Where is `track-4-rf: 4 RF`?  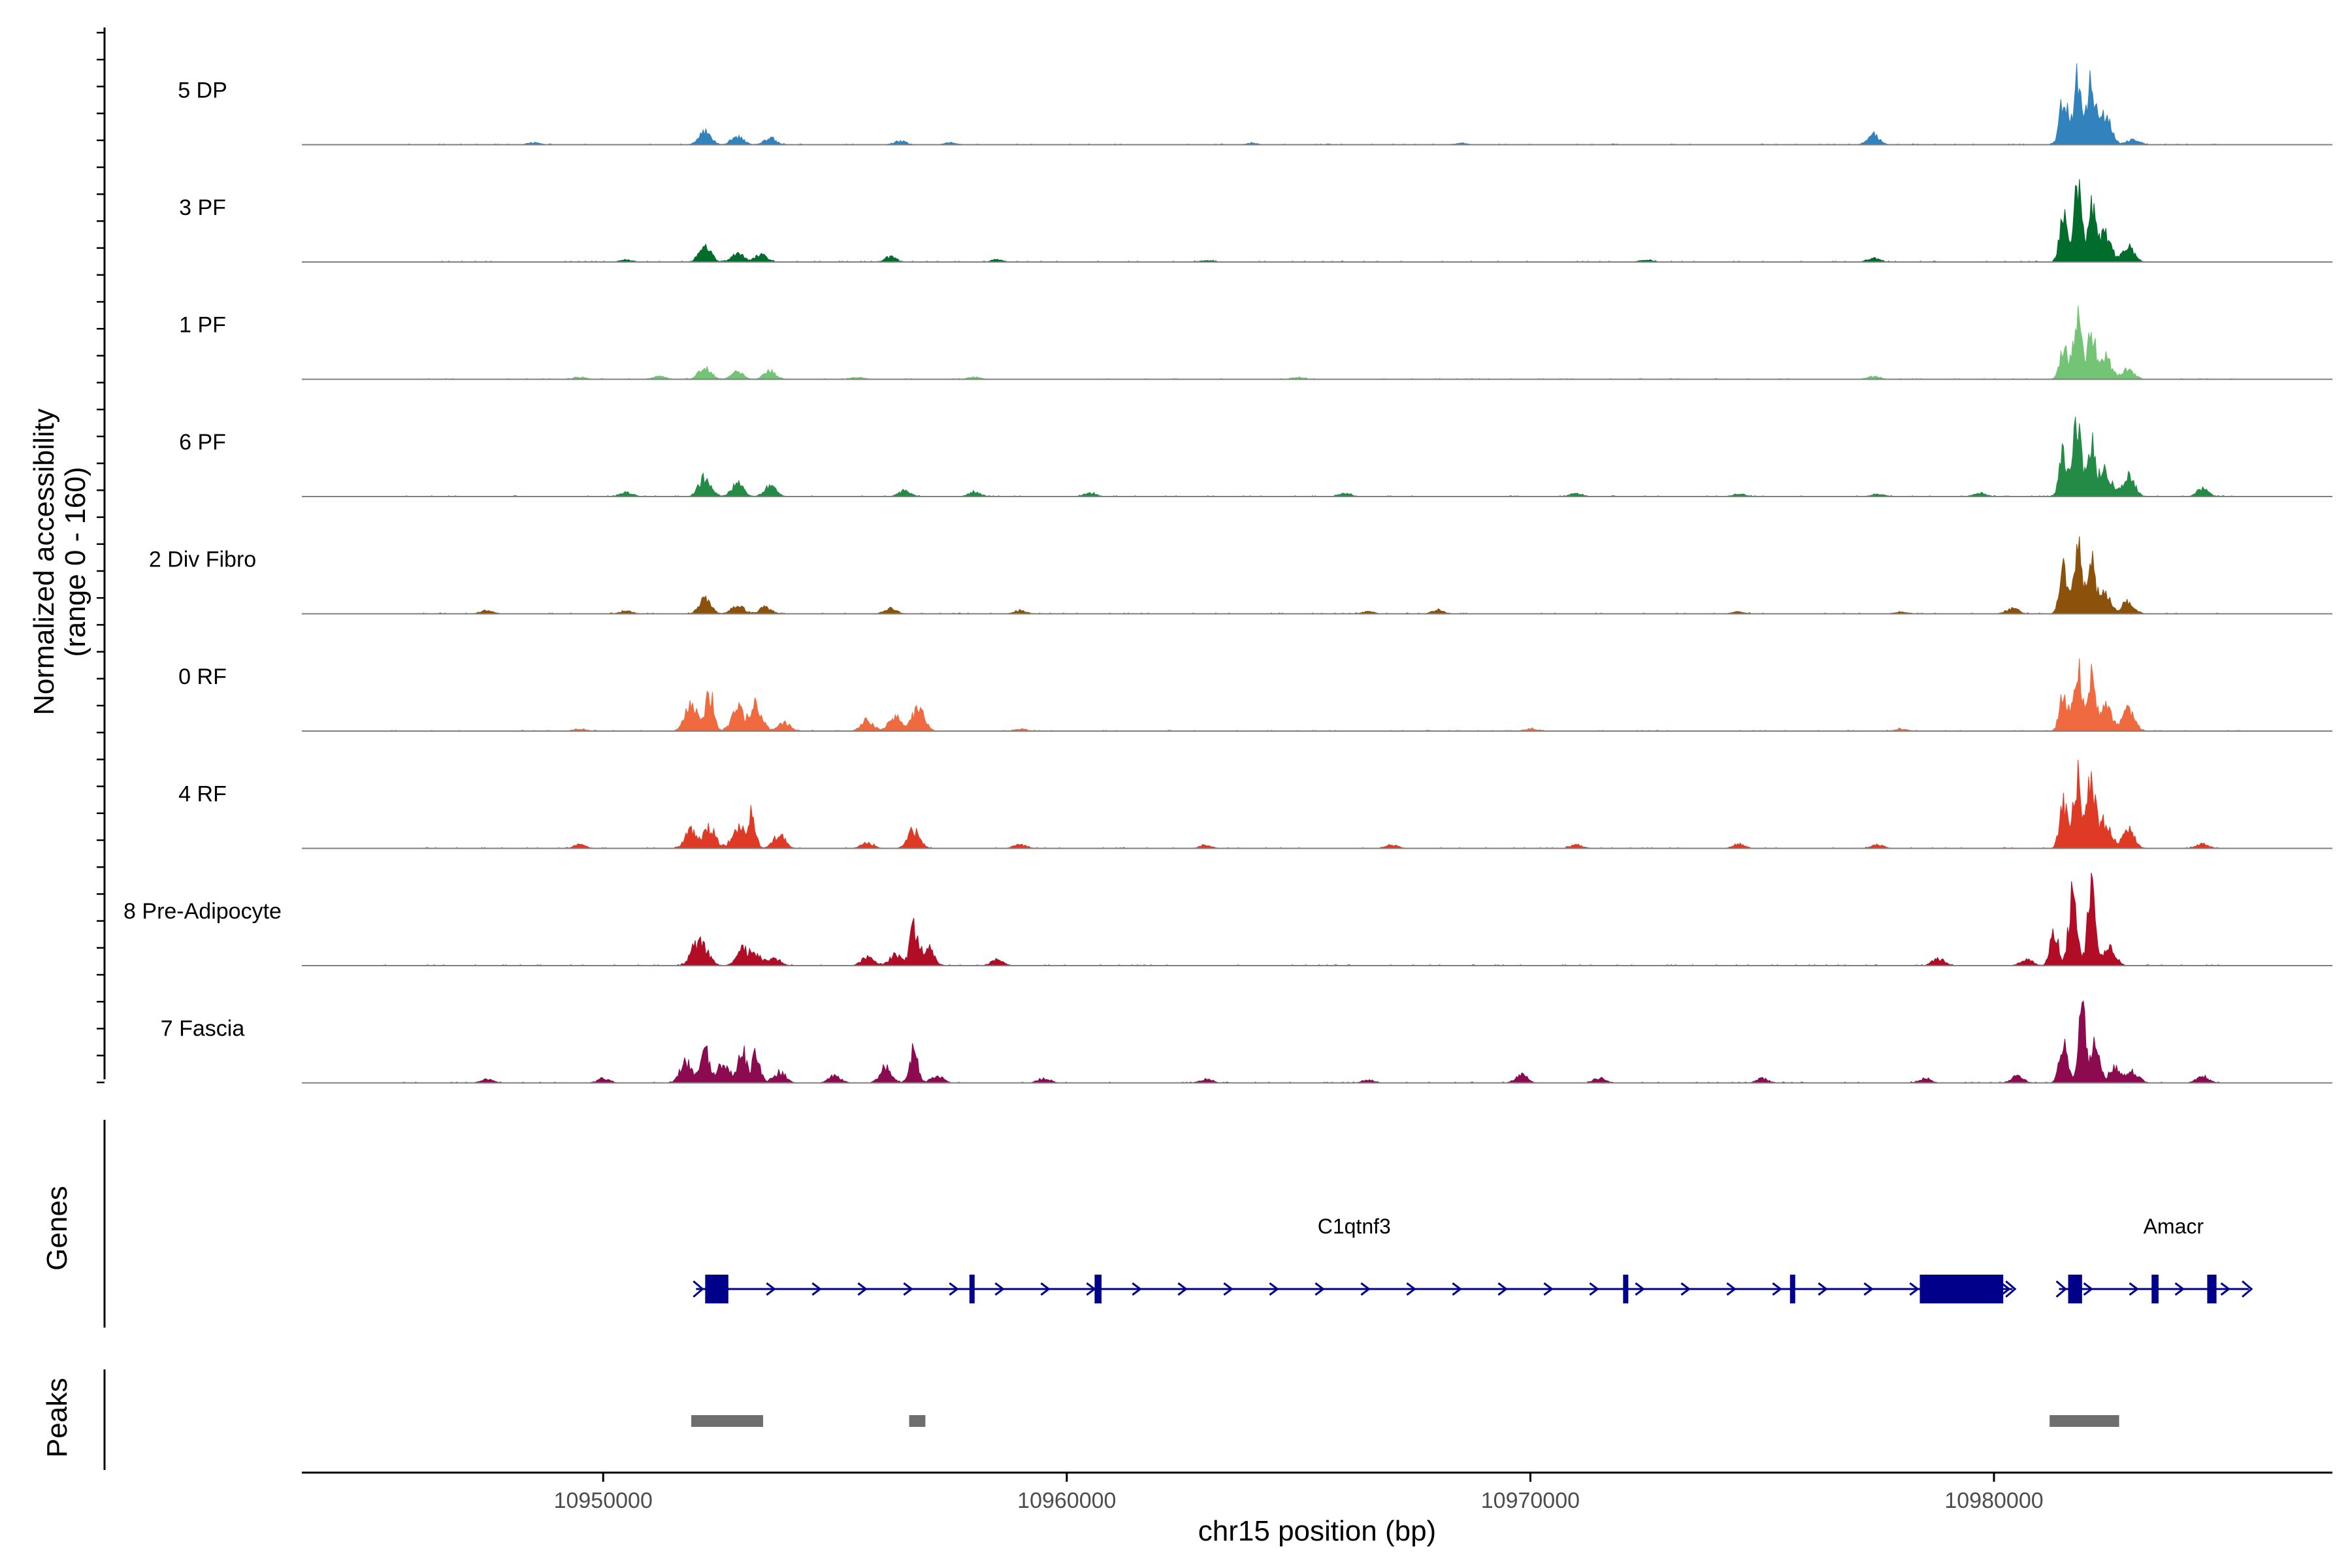
track-4-rf: 4 RF is located at coordinates (1255, 804).